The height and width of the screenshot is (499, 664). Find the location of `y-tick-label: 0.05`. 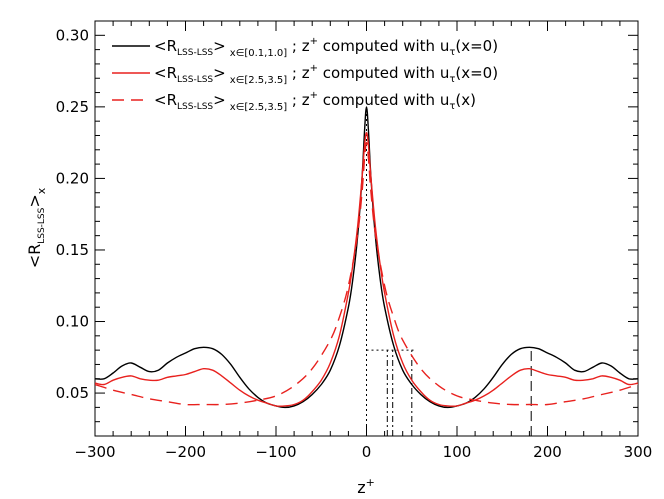

y-tick-label: 0.05 is located at coordinates (72, 393).